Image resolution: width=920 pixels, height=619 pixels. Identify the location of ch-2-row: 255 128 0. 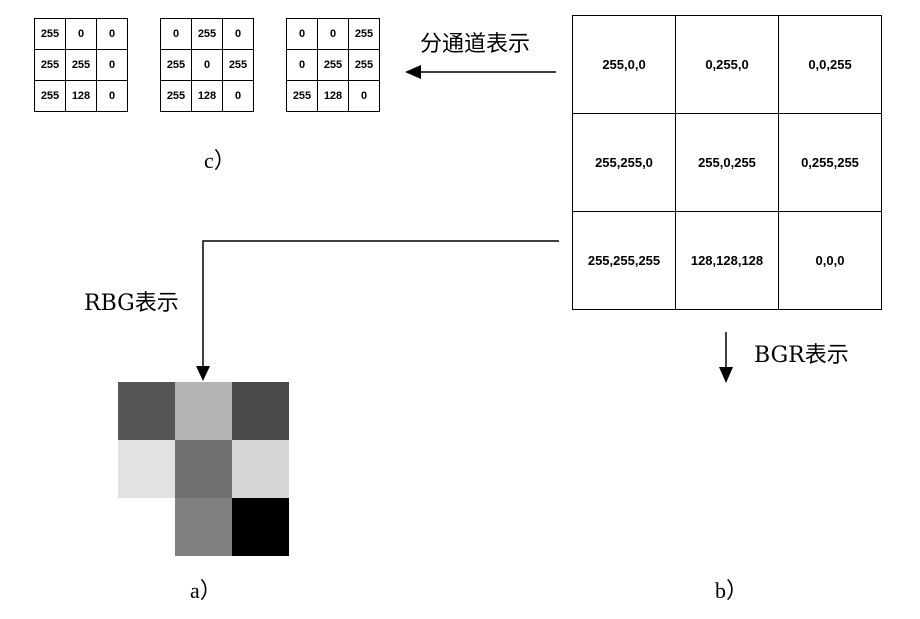
(333, 96).